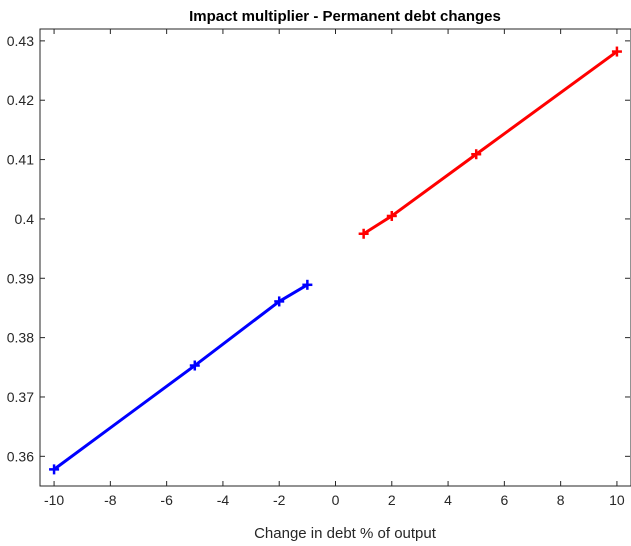 The height and width of the screenshot is (546, 631). Describe the element at coordinates (20, 397) in the screenshot. I see `y-tick-label: 0.37` at that location.